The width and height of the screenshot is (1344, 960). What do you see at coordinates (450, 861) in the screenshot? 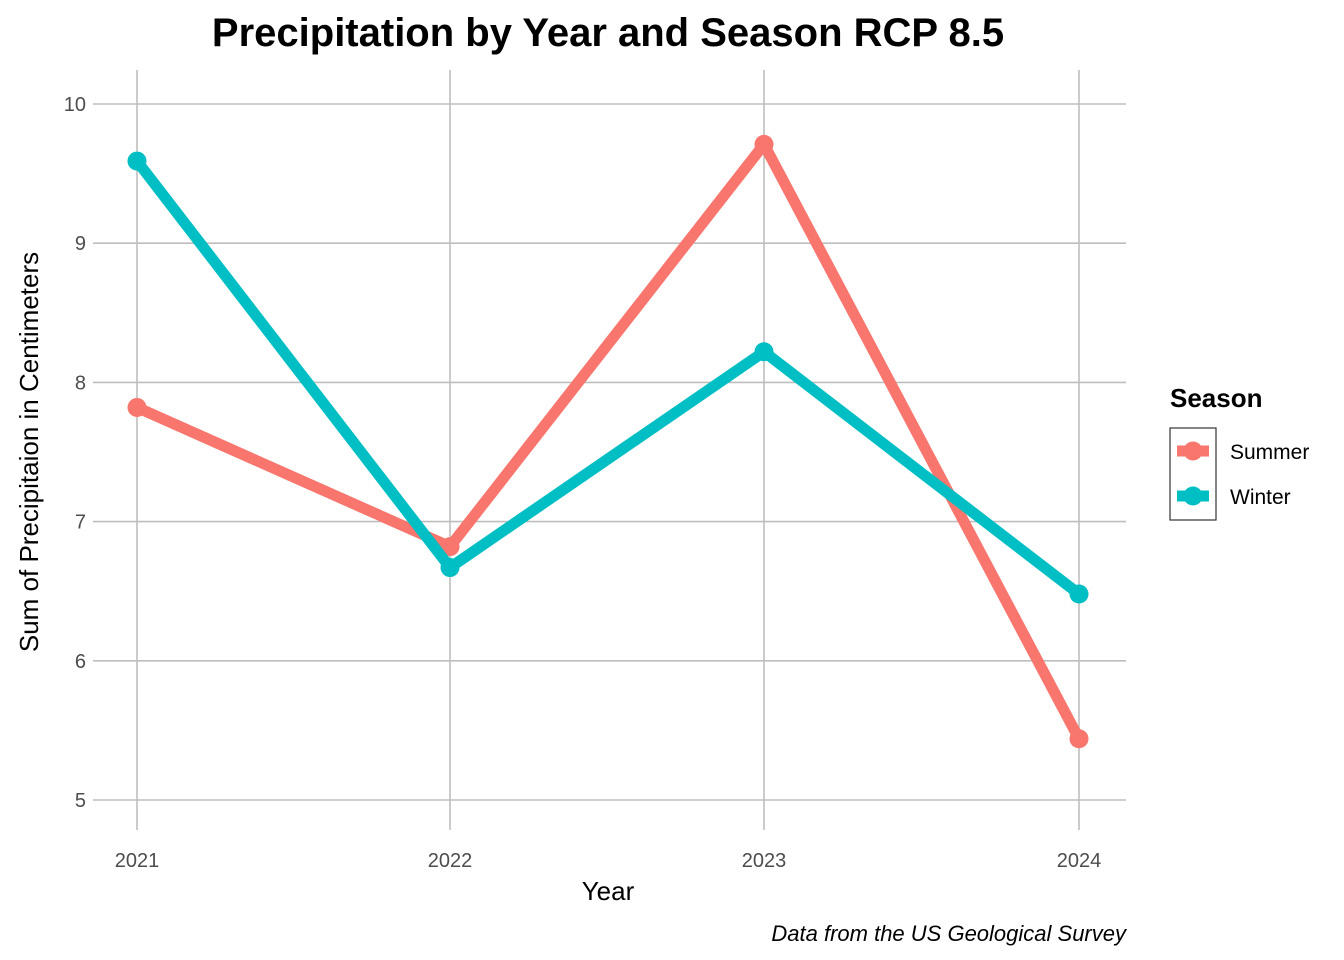
I see `x-tick-label: 2022` at bounding box center [450, 861].